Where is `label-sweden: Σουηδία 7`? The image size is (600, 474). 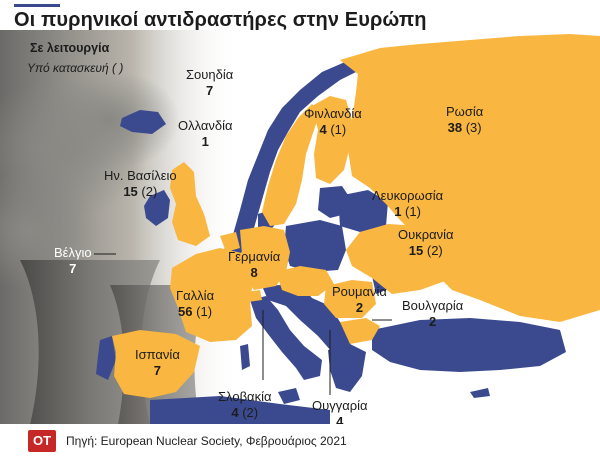 label-sweden: Σουηδία 7 is located at coordinates (209, 82).